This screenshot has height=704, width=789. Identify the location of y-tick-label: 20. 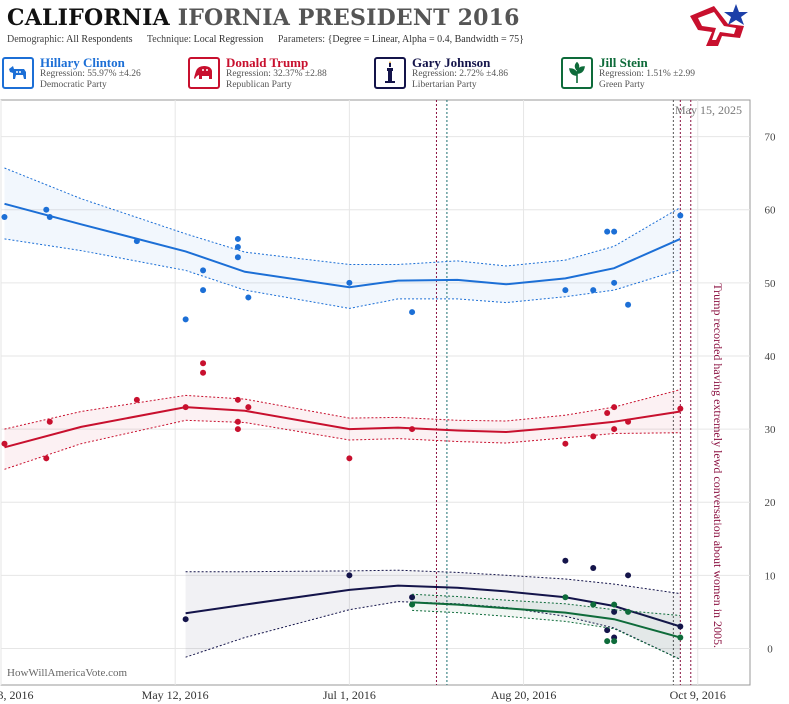
(771, 503).